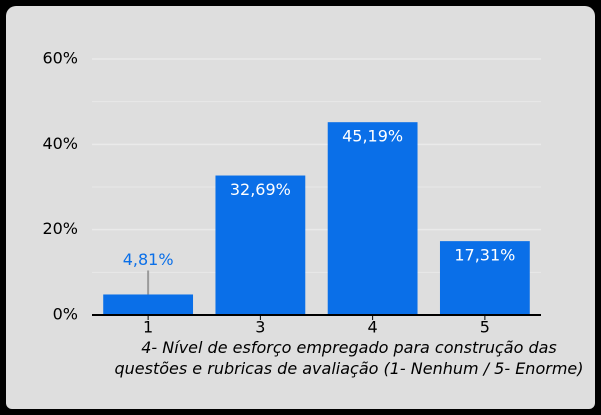  I want to click on x-tick-label: 4, so click(373, 327).